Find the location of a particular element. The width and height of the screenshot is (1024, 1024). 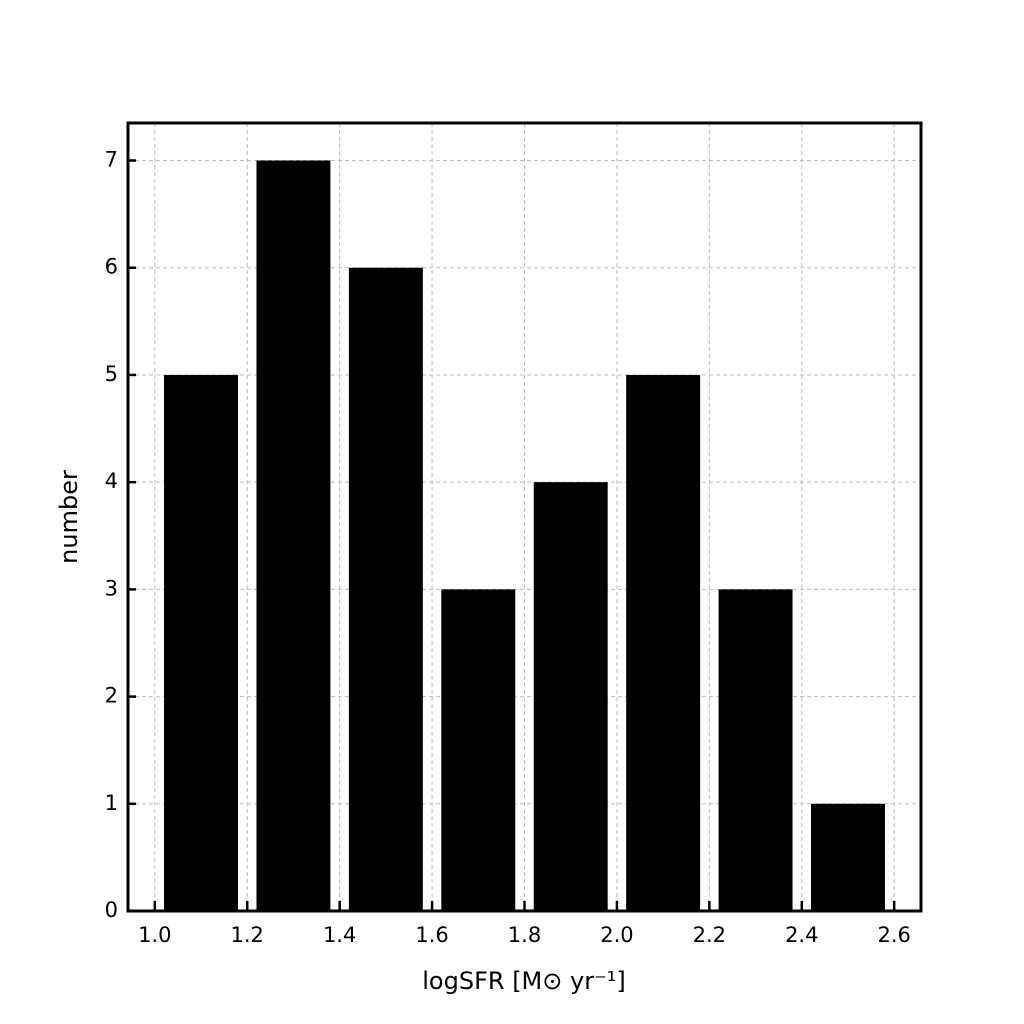

y-tick-label: 5 is located at coordinates (111, 374).